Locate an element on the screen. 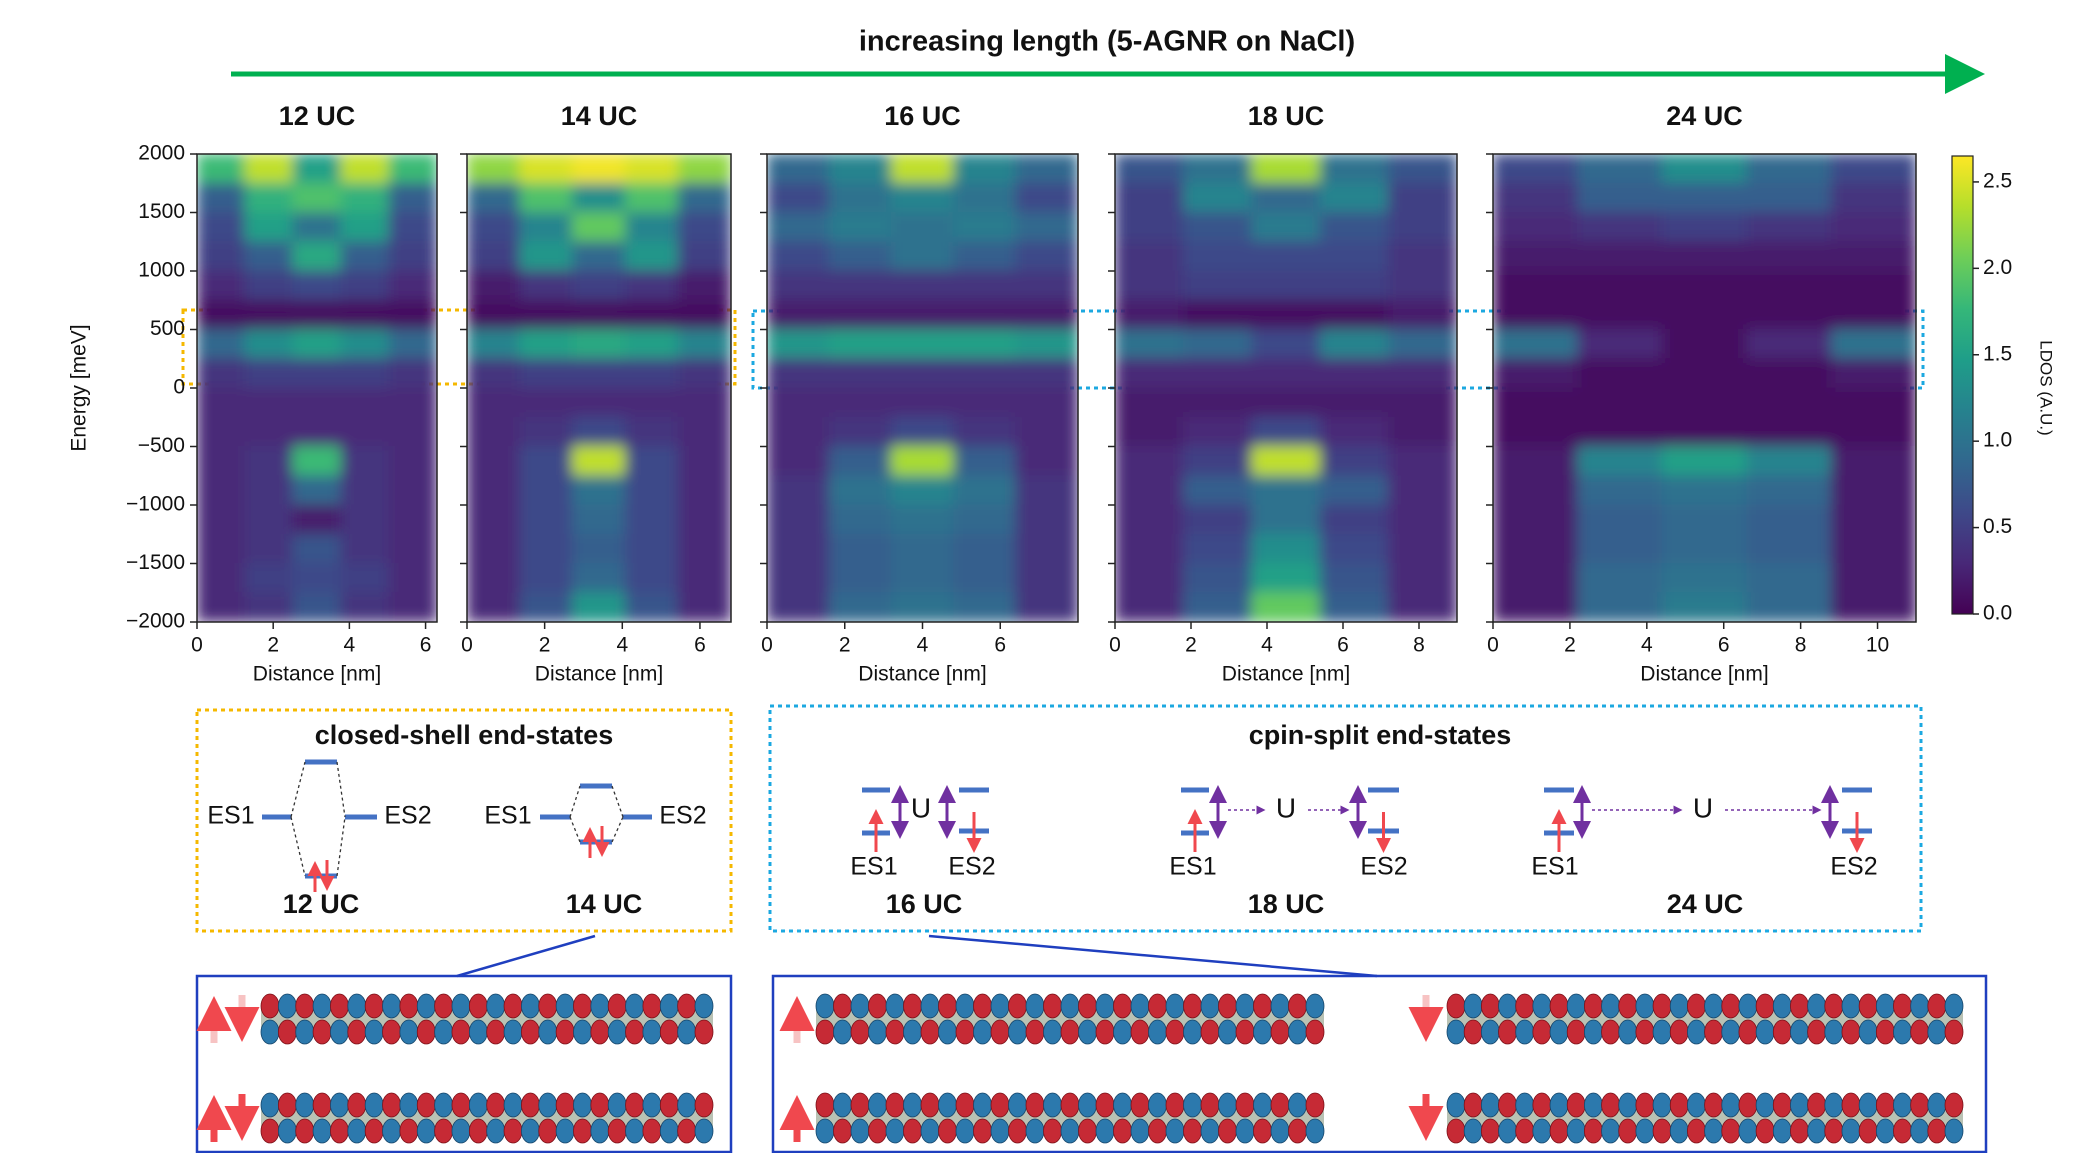  length-label: 24 UC is located at coordinates (1705, 904).